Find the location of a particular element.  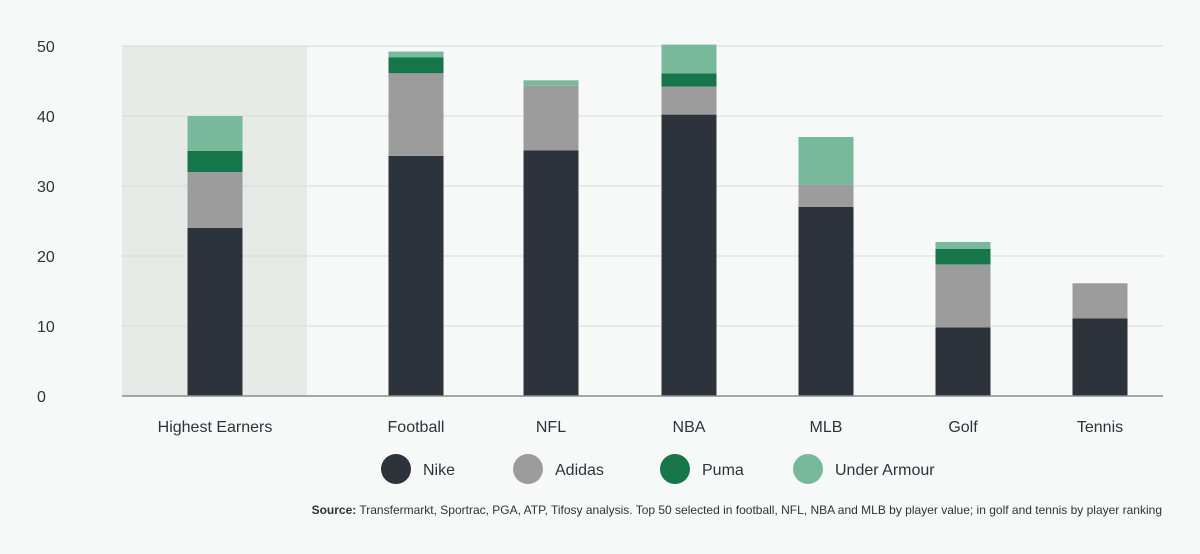

legend-label: Puma is located at coordinates (723, 470).